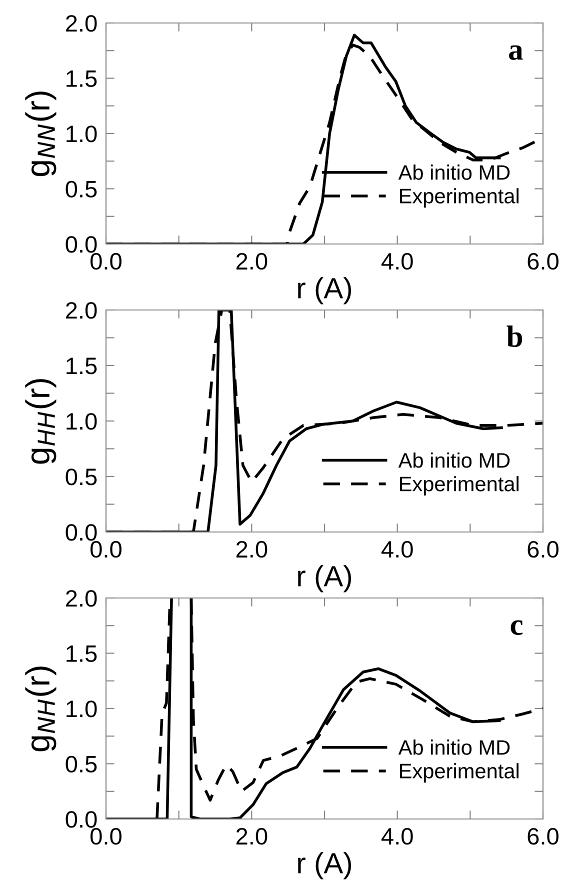  Describe the element at coordinates (516, 52) in the screenshot. I see `annotation: a` at that location.